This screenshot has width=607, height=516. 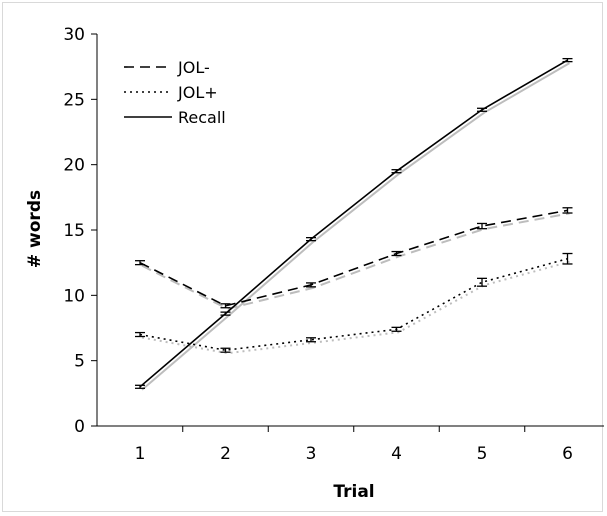 I want to click on y-tick-label: 25, so click(x=74, y=100).